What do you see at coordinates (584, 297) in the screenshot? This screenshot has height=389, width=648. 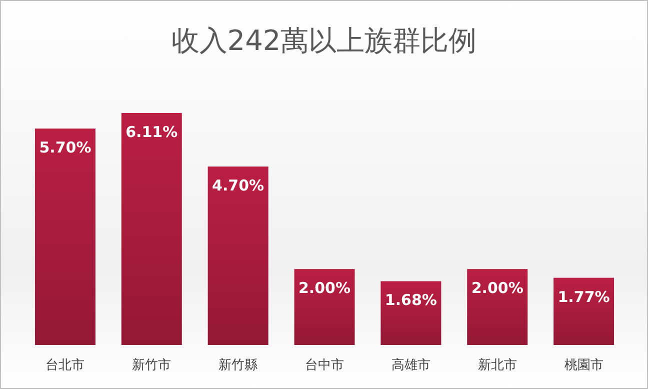 I see `data-label: 1.77%` at bounding box center [584, 297].